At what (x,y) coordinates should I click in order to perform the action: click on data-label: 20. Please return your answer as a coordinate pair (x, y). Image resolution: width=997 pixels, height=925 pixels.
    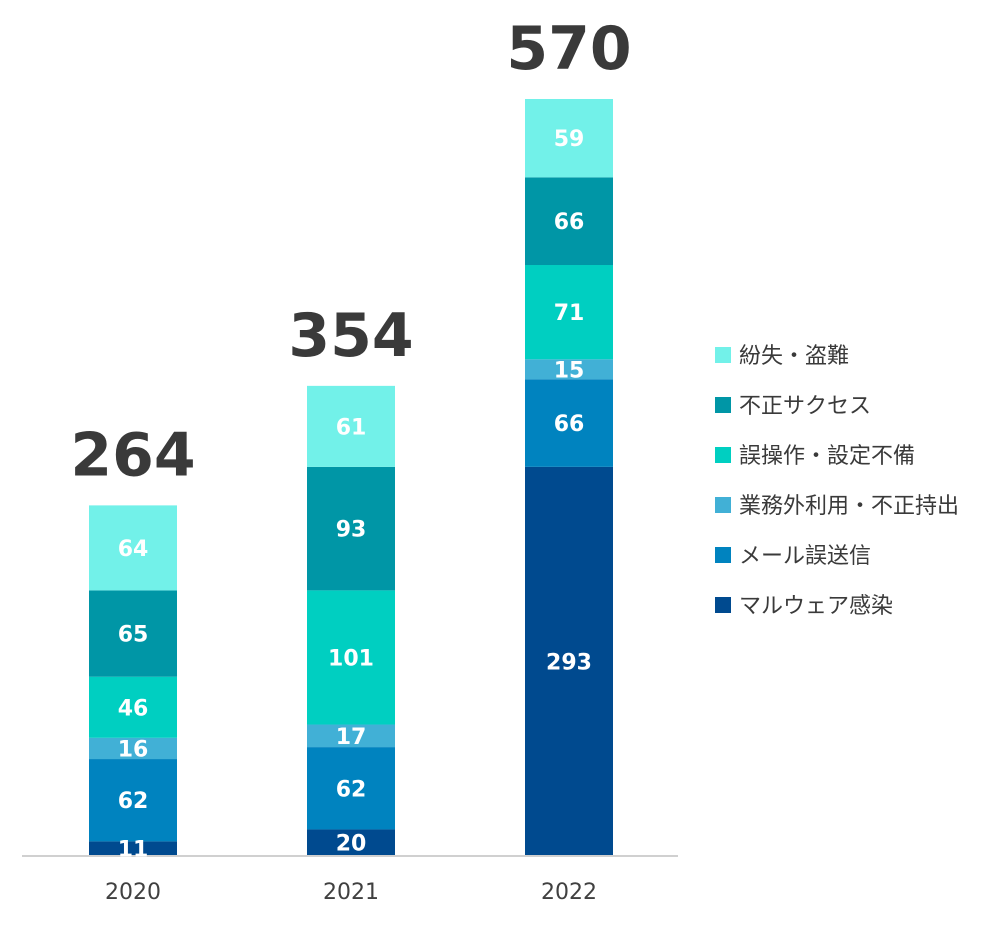
    Looking at the image, I should click on (351, 844).